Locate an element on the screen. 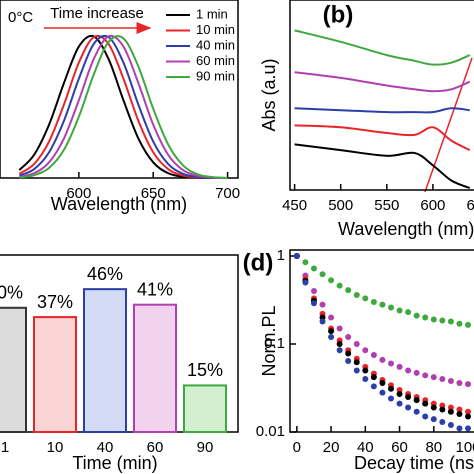 Image resolution: width=474 pixels, height=474 pixels. x-tick-label: 500 is located at coordinates (340, 205).